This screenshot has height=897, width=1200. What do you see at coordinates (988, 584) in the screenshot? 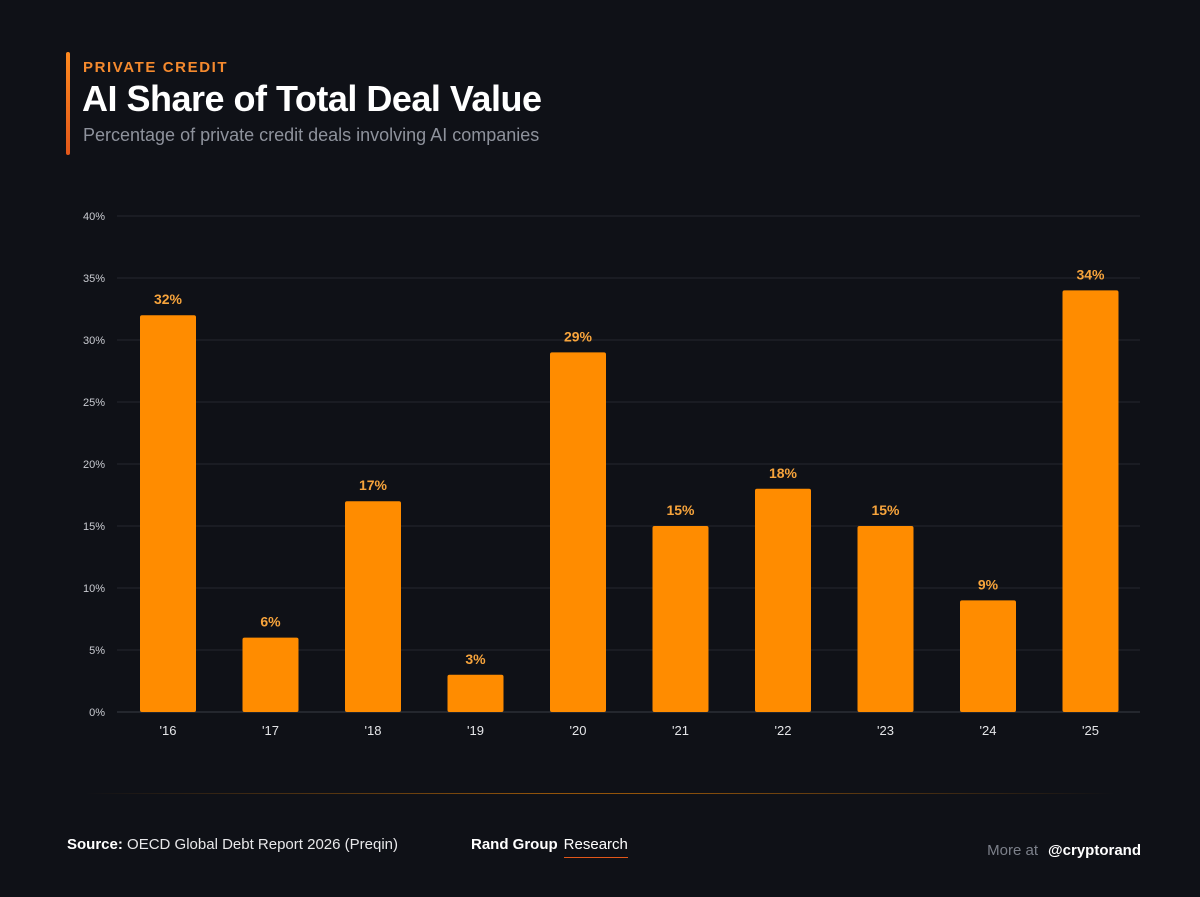
I see `bar-value-label: 9%` at bounding box center [988, 584].